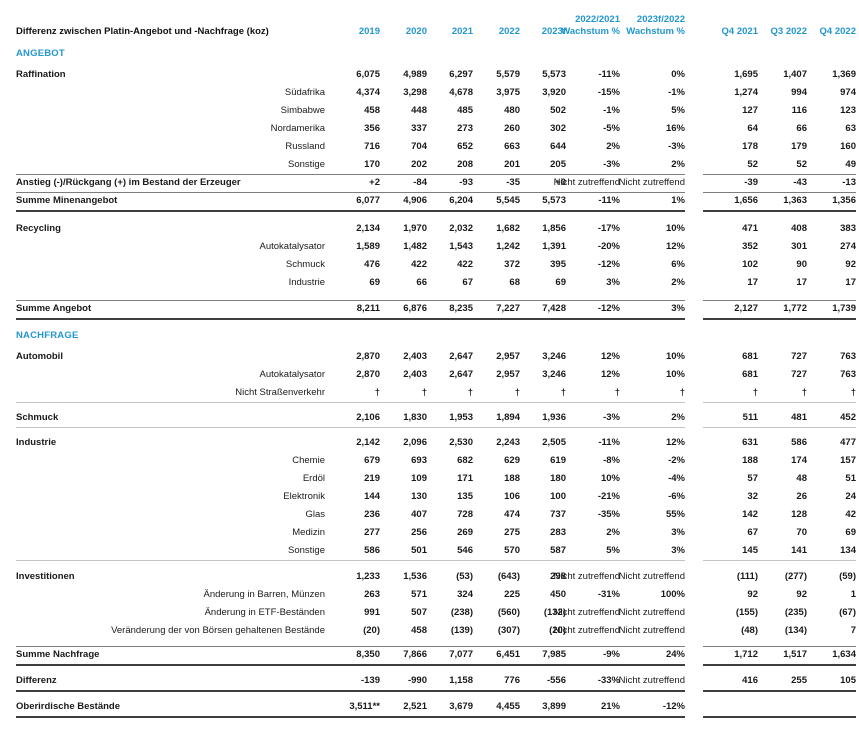  What do you see at coordinates (47, 335) in the screenshot?
I see `section-label: NACHFRAGE` at bounding box center [47, 335].